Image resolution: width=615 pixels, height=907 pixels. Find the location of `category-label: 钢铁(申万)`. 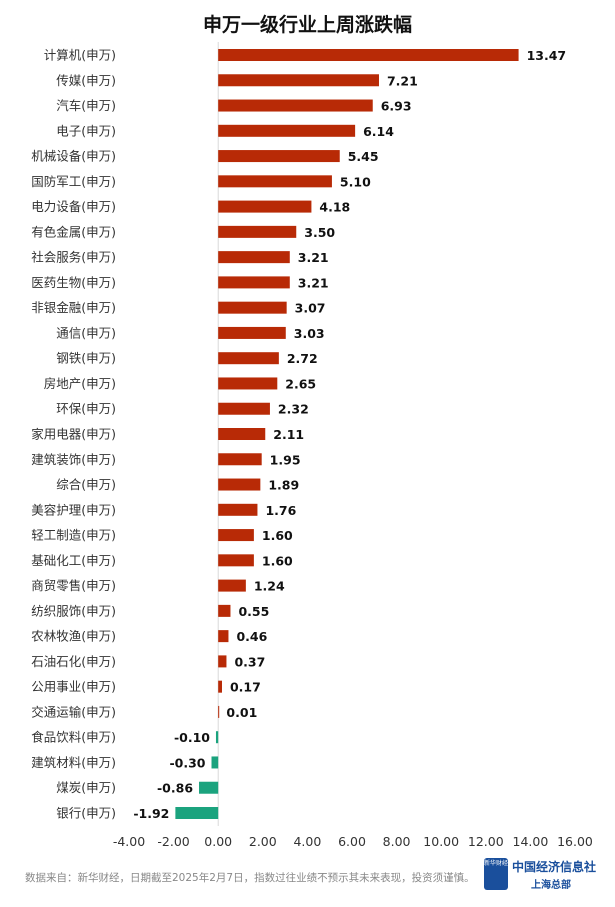

category-label: 钢铁(申万) is located at coordinates (86, 358).